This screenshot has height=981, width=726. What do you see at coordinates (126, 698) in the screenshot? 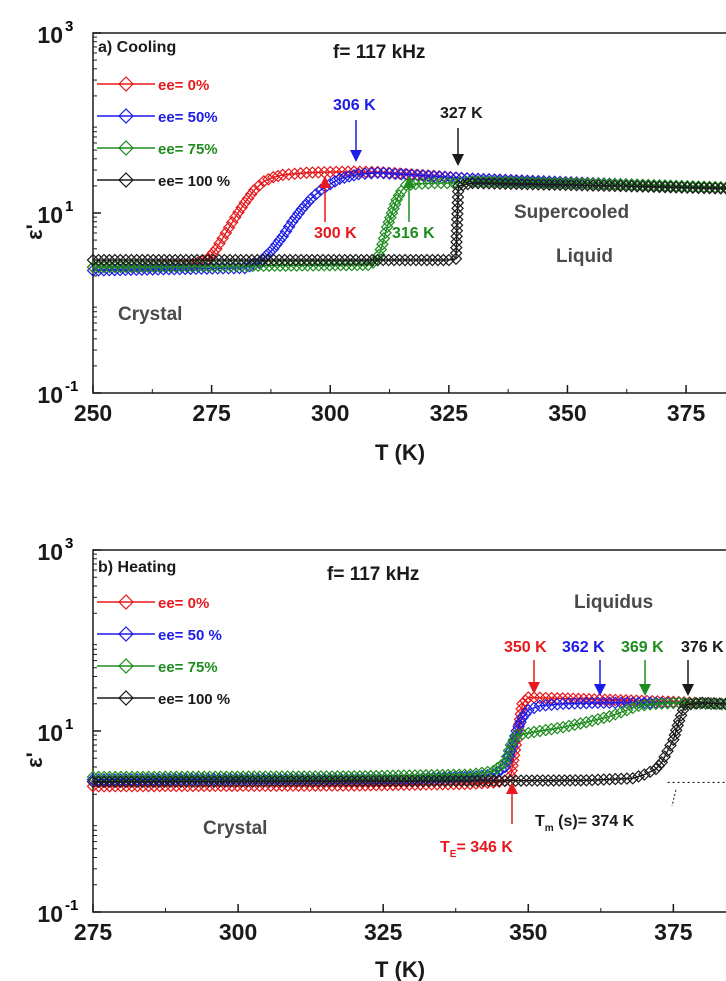
I see `legend-marker` at bounding box center [126, 698].